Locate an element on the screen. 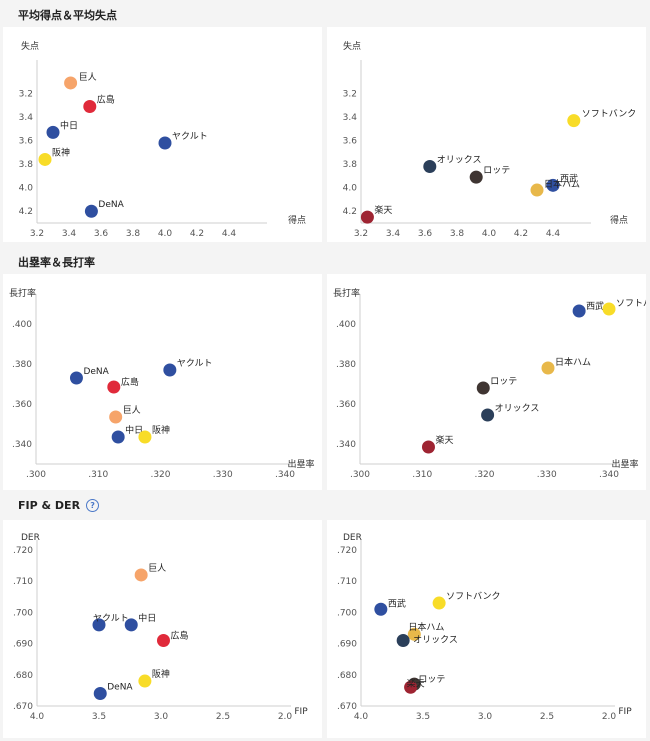 The image size is (650, 741). y-tick-label: .380 is located at coordinates (346, 365).